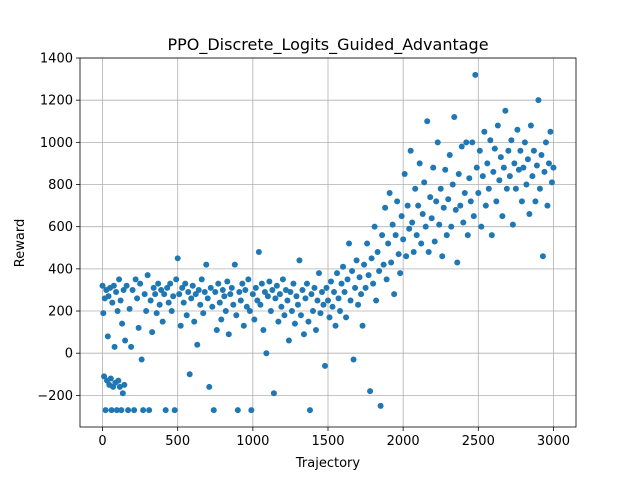 The height and width of the screenshot is (480, 640). Describe the element at coordinates (327, 441) in the screenshot. I see `x-tick-label: 1500` at that location.